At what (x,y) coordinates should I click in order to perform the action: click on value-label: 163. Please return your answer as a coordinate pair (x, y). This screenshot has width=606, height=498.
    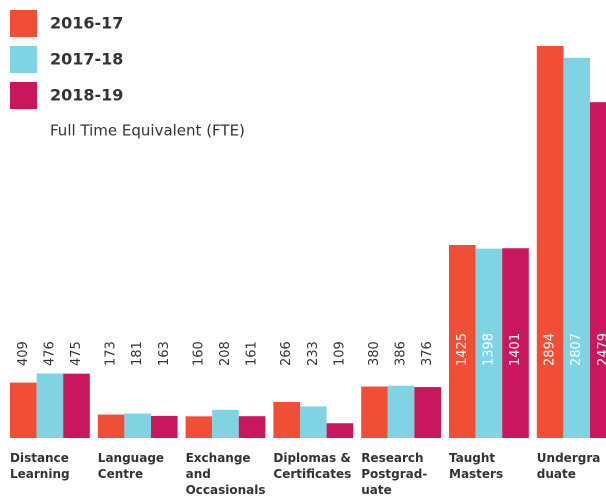
    Looking at the image, I should click on (164, 353).